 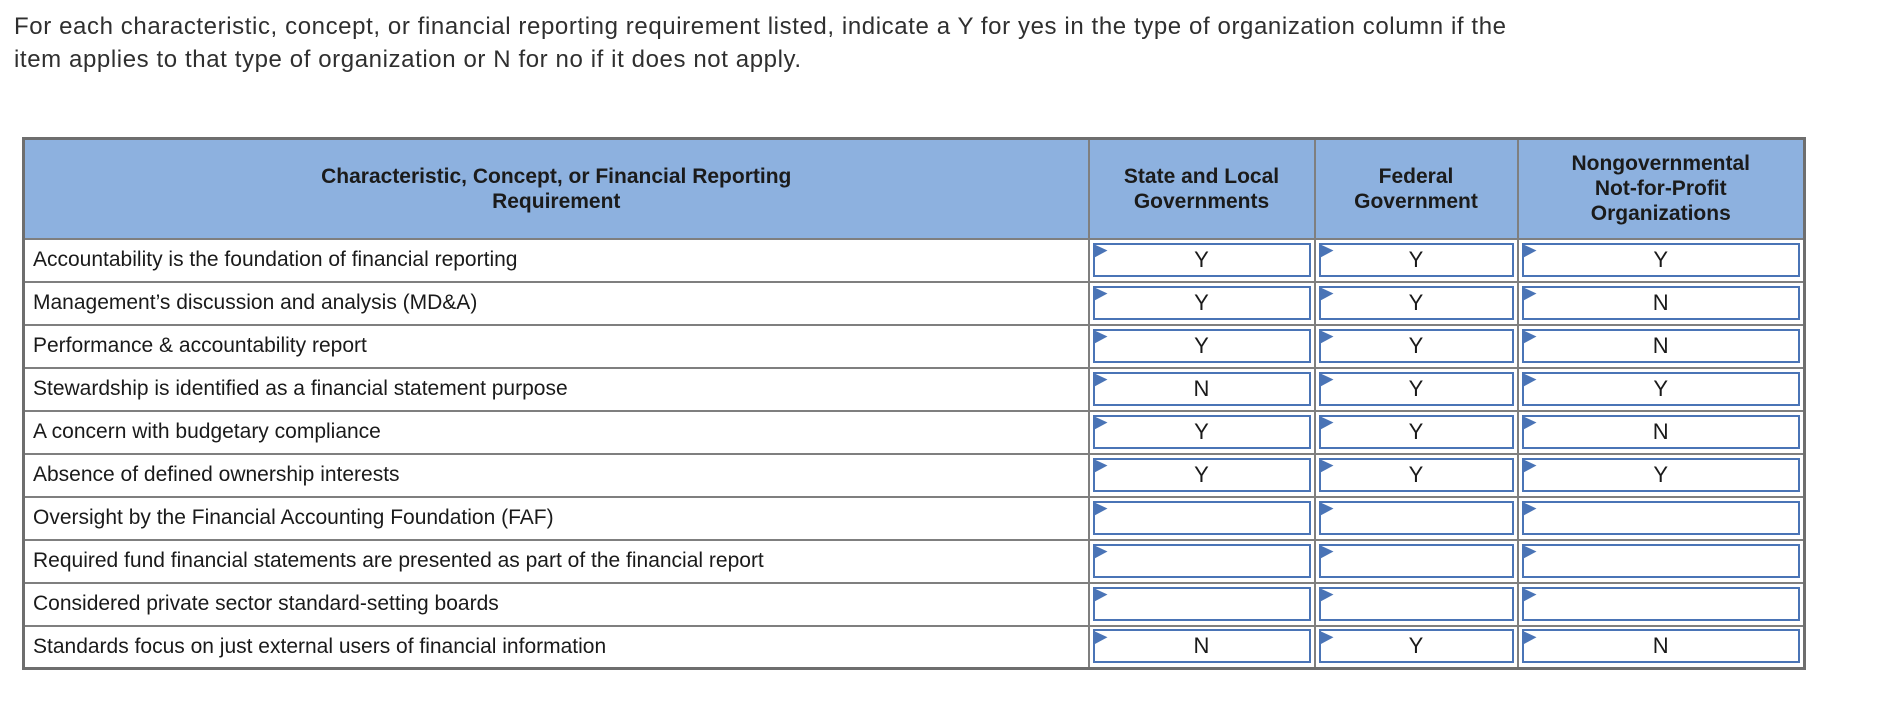 What do you see at coordinates (1416, 188) in the screenshot?
I see `header-federal-government: Federal Government` at bounding box center [1416, 188].